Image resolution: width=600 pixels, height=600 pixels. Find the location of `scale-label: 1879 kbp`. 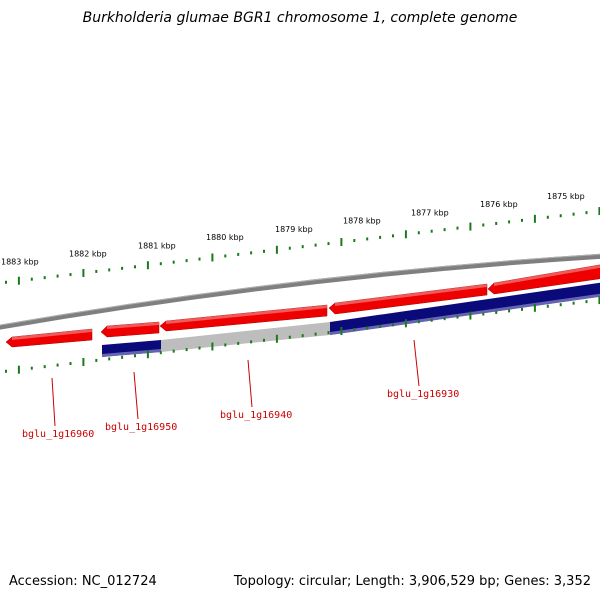

scale-label: 1879 kbp is located at coordinates (294, 229).